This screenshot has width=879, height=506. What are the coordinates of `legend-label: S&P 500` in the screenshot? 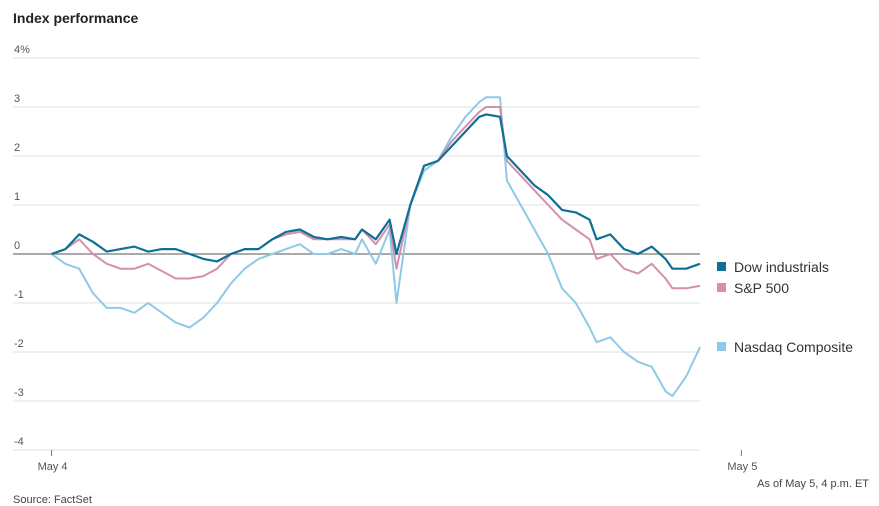 It's located at (761, 288).